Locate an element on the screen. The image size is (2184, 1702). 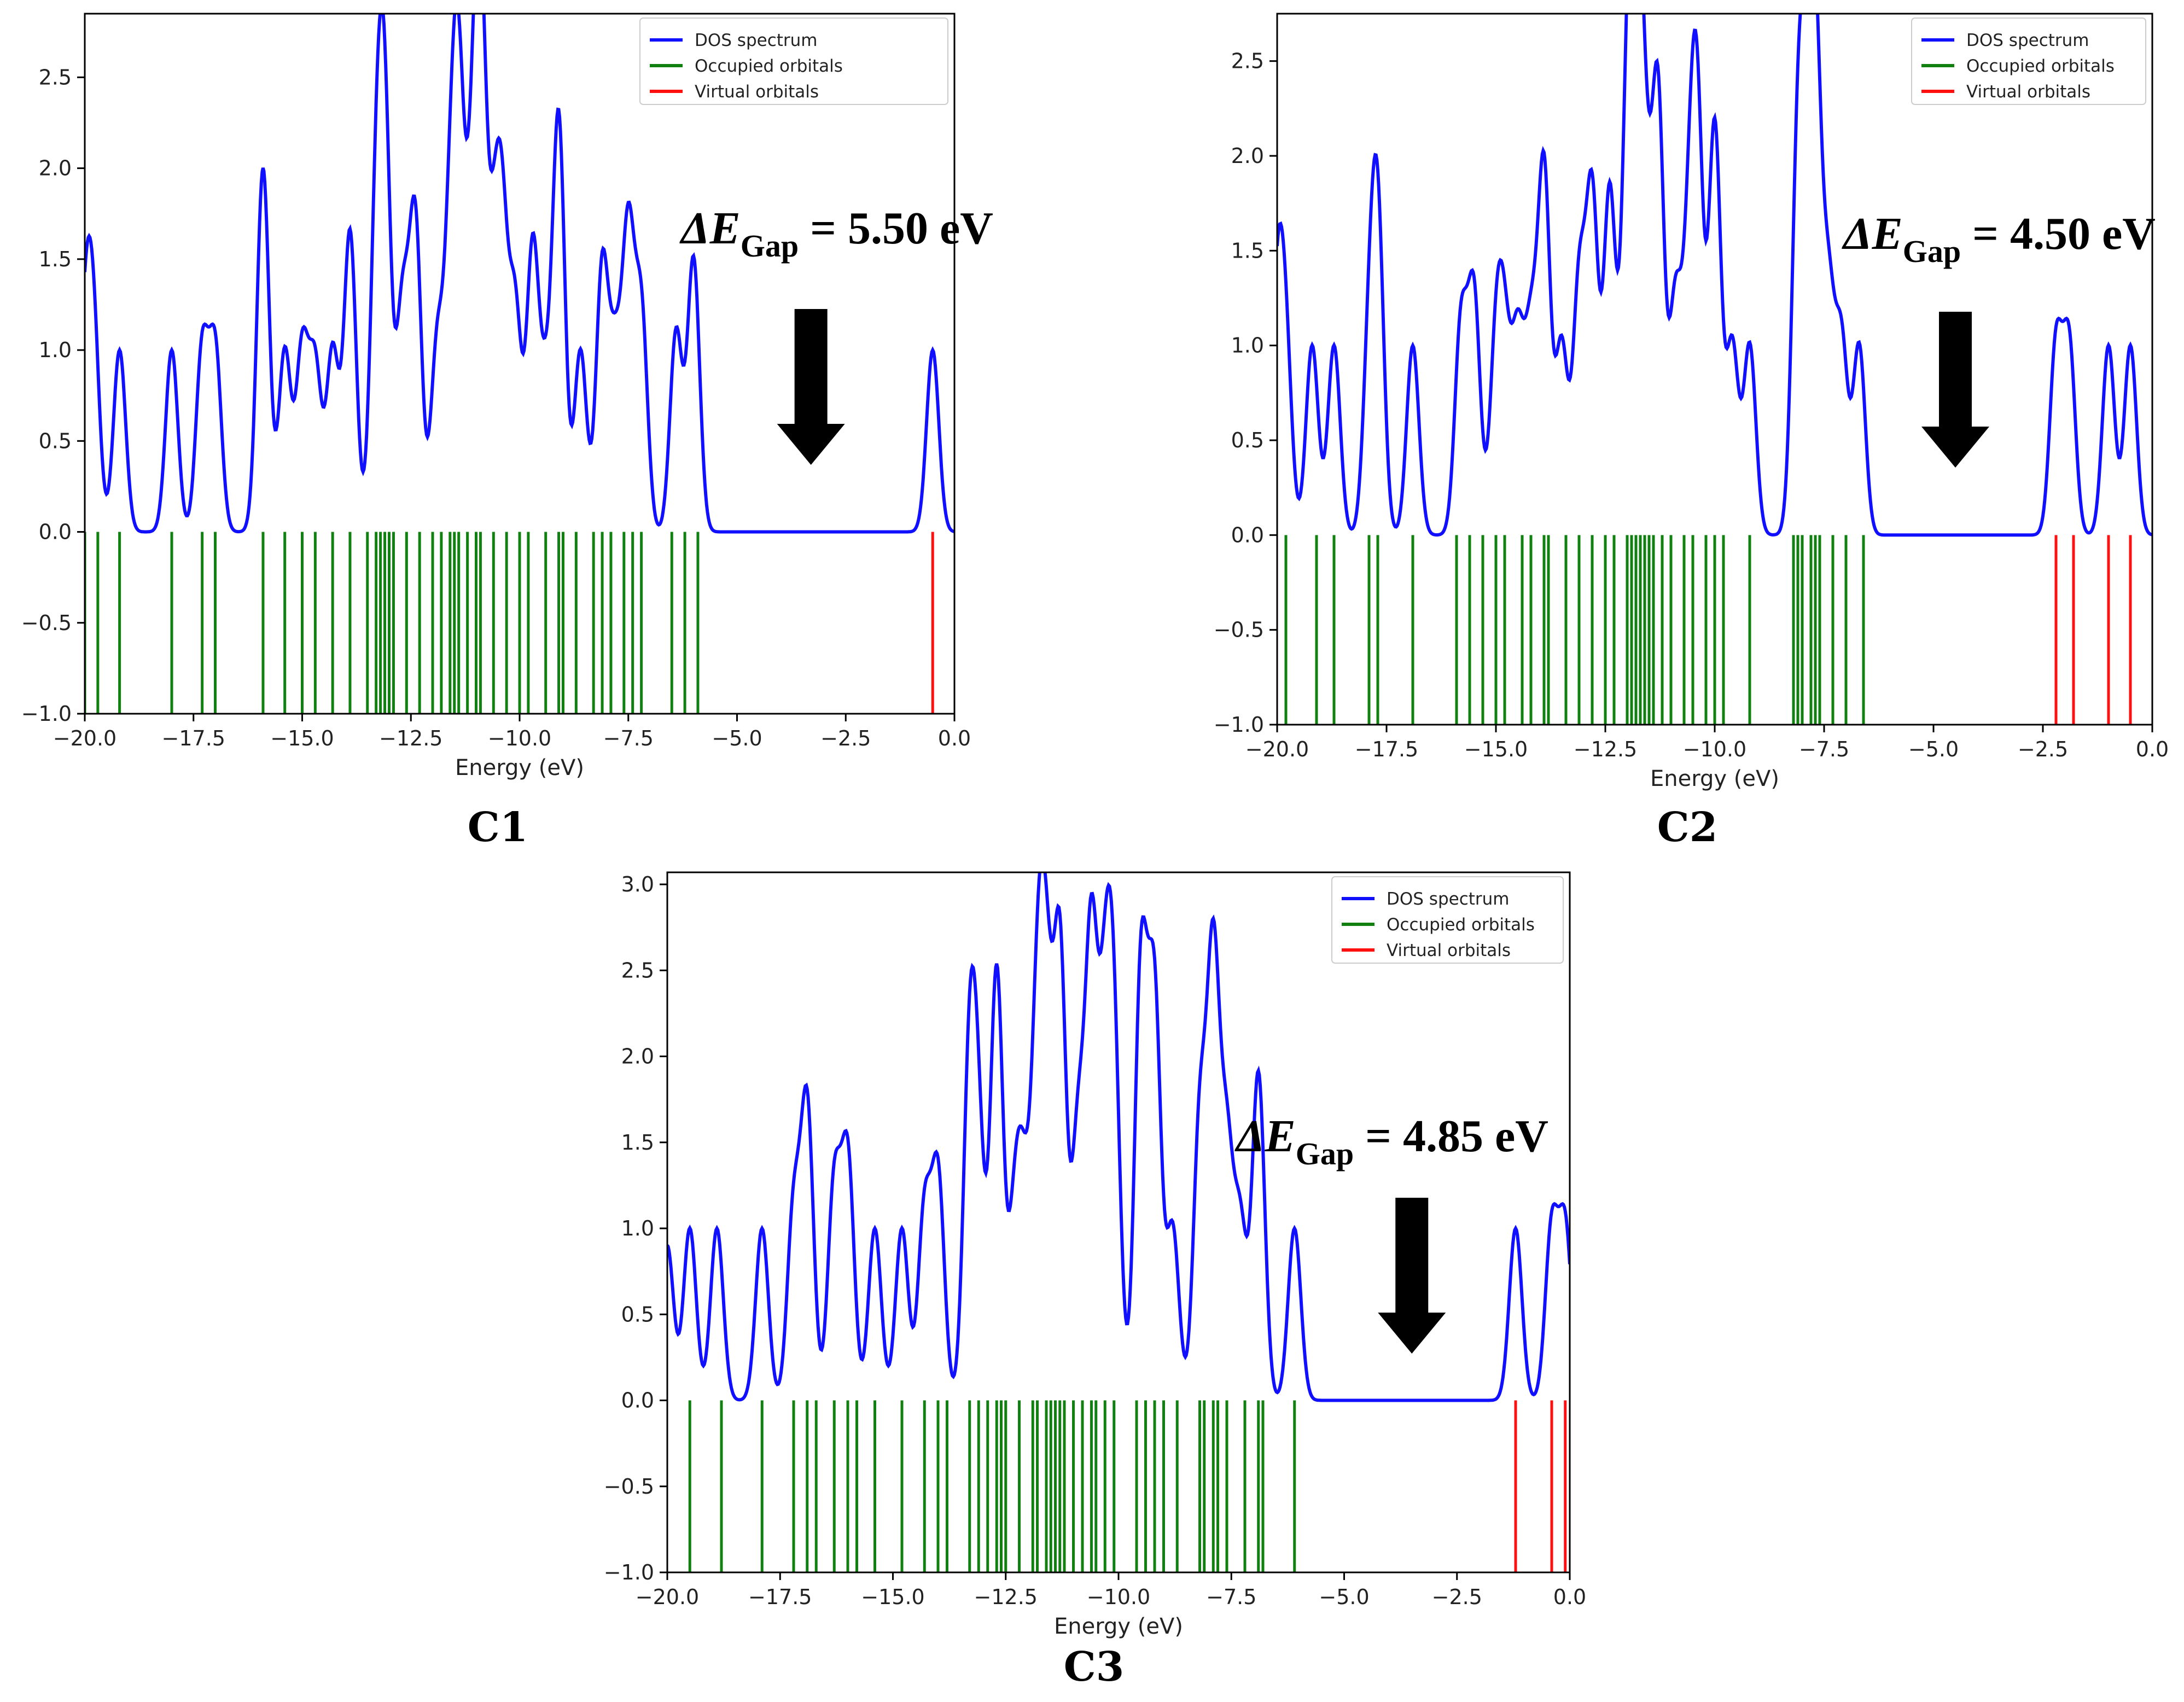
chart-caption-c3: C3 is located at coordinates (1094, 1667).